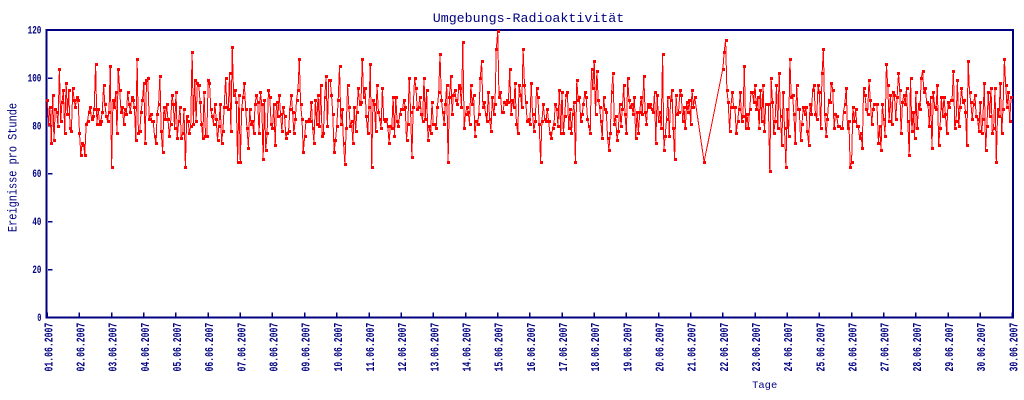 This screenshot has height=400, width=1024. I want to click on svg-text: 21.06.2007, so click(693, 347).